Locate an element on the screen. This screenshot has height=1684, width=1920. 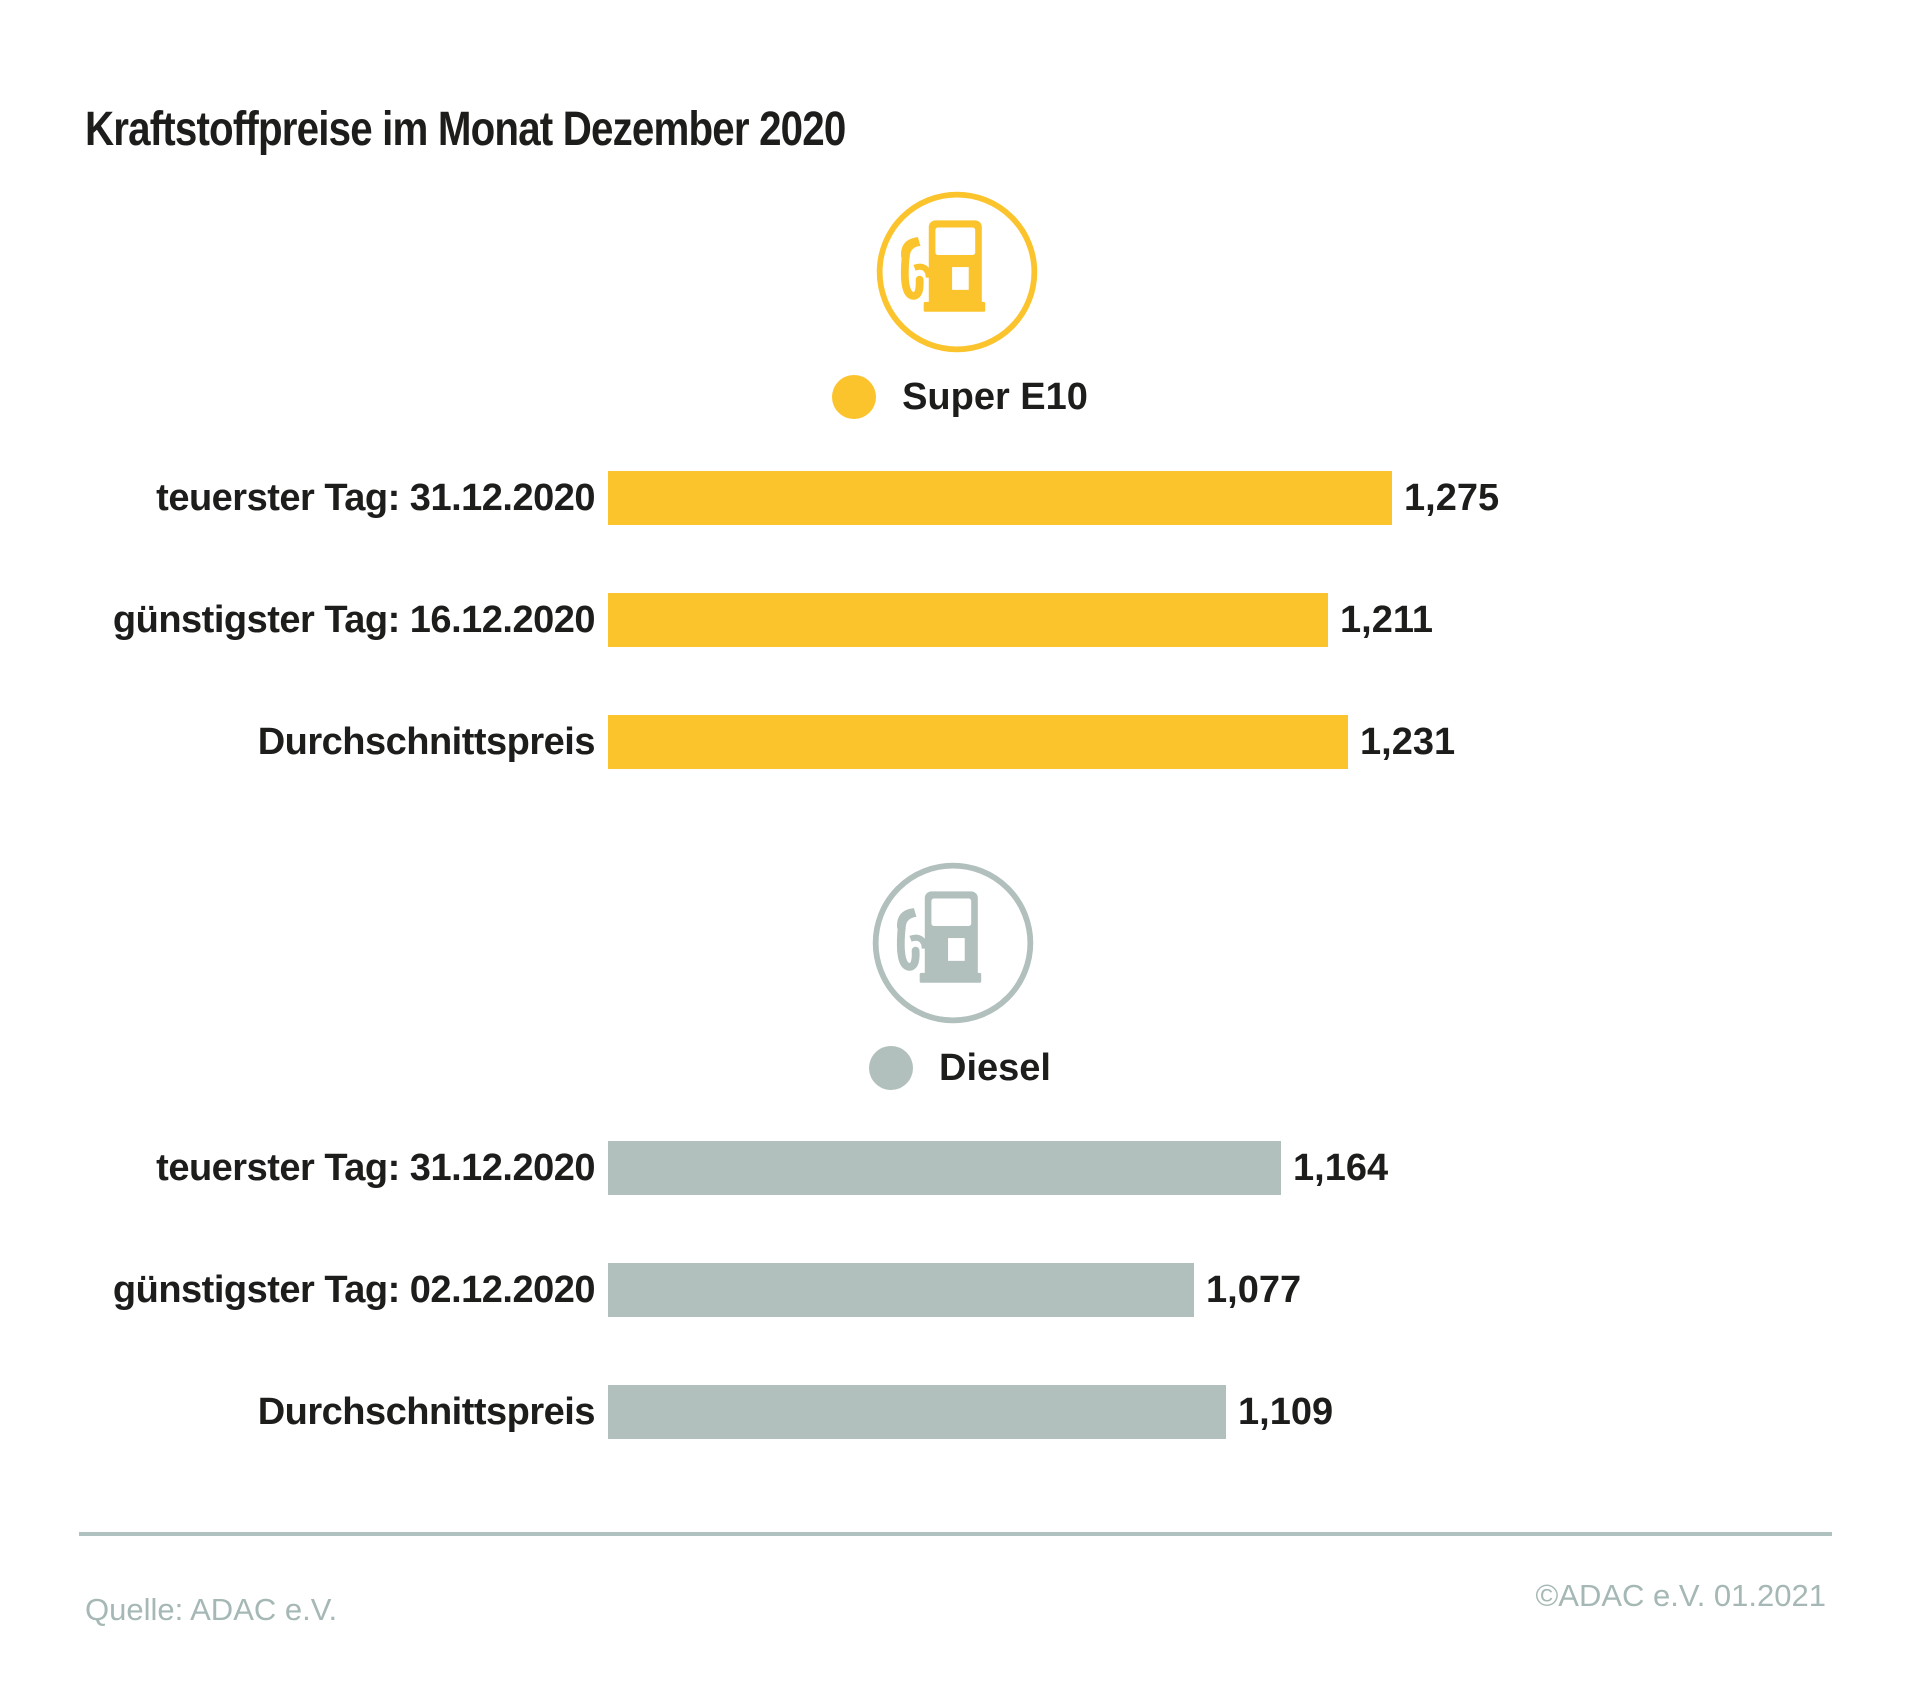
bar-row: teuerster Tag: 31.12.2020 1,164 is located at coordinates (960, 1168).